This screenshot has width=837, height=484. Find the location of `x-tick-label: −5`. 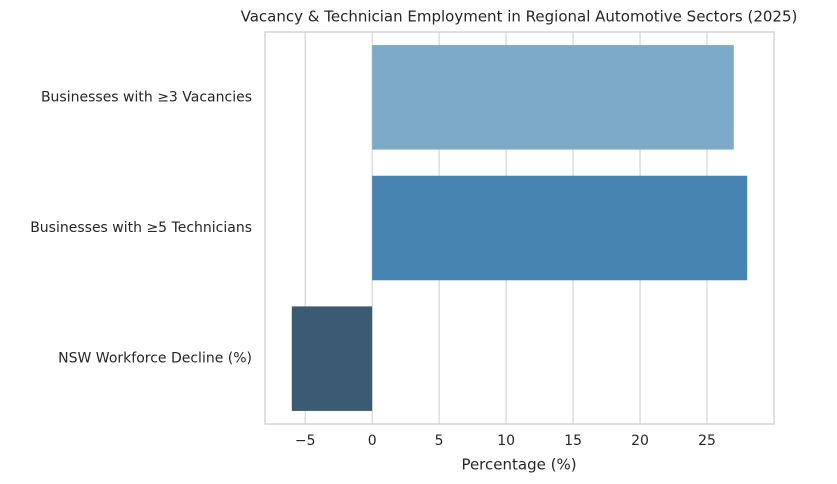

x-tick-label: −5 is located at coordinates (305, 441).